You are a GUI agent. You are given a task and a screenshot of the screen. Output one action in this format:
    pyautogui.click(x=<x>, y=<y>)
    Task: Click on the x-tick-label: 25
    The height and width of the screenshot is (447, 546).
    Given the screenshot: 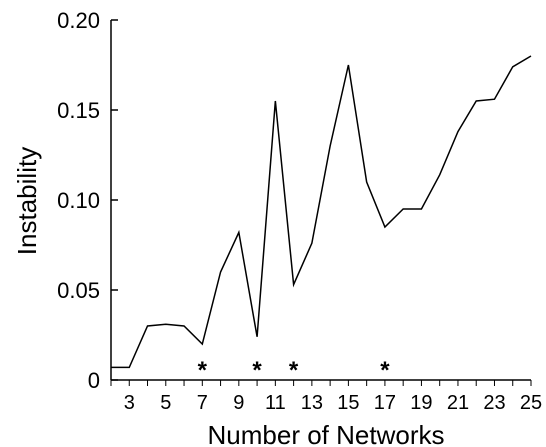 What is the action you would take?
    pyautogui.click(x=531, y=403)
    